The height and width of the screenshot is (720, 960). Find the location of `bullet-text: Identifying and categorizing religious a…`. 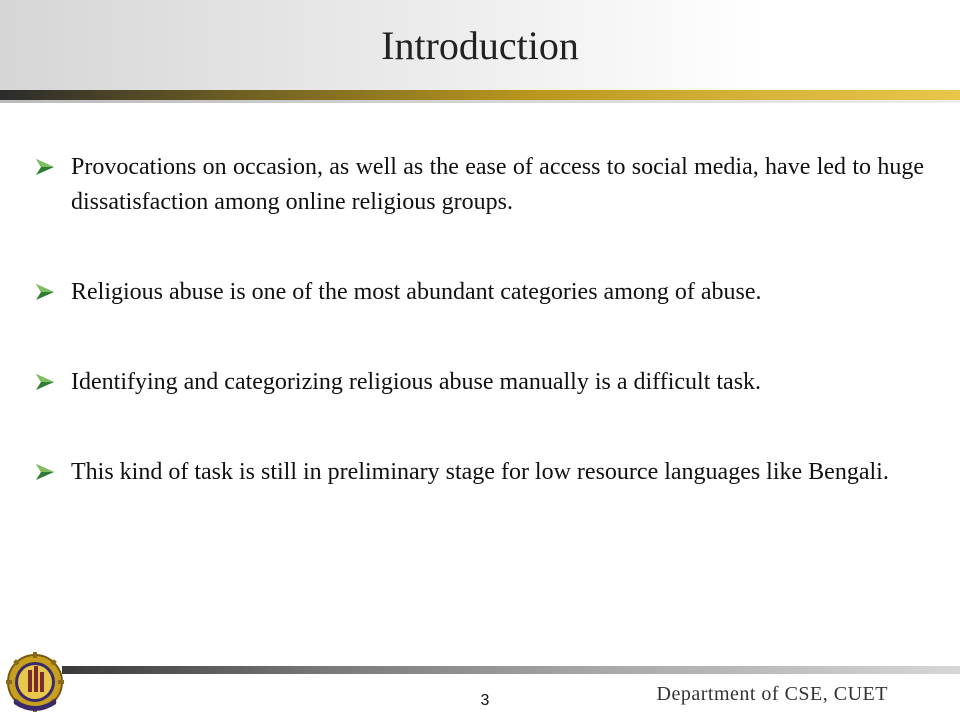

bullet-text: Identifying and categorizing religious a… is located at coordinates (416, 382).